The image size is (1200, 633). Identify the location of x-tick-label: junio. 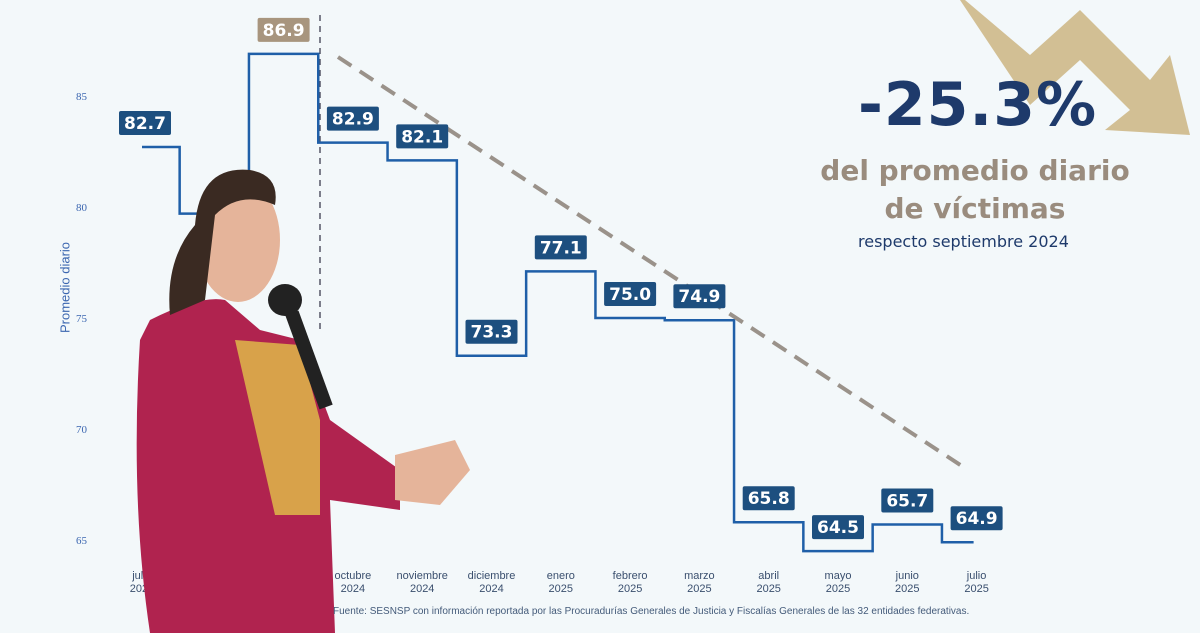
(907, 576).